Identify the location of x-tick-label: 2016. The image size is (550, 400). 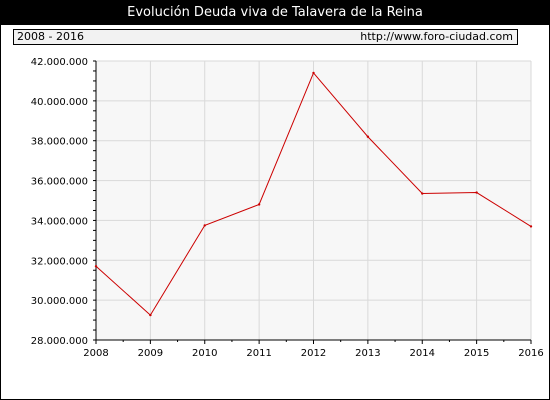
(530, 353).